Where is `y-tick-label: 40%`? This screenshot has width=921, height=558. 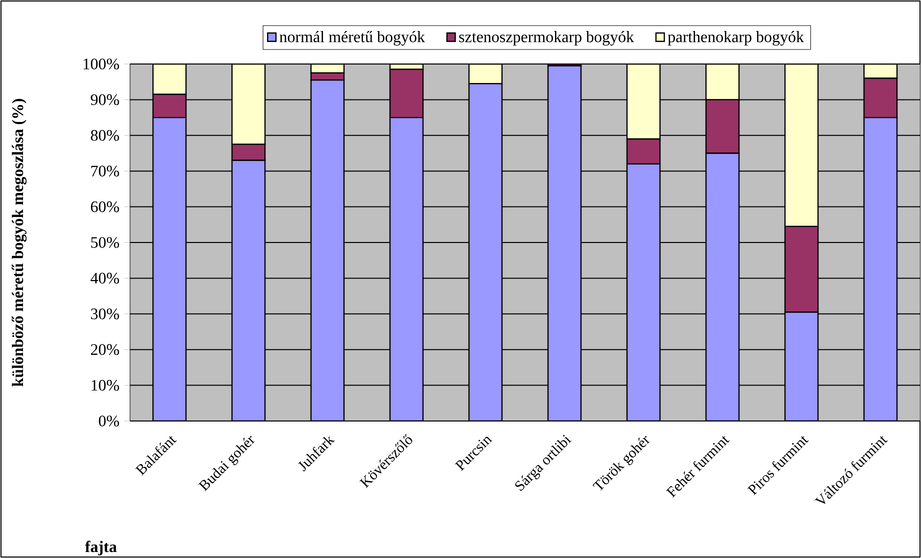
y-tick-label: 40% is located at coordinates (105, 278).